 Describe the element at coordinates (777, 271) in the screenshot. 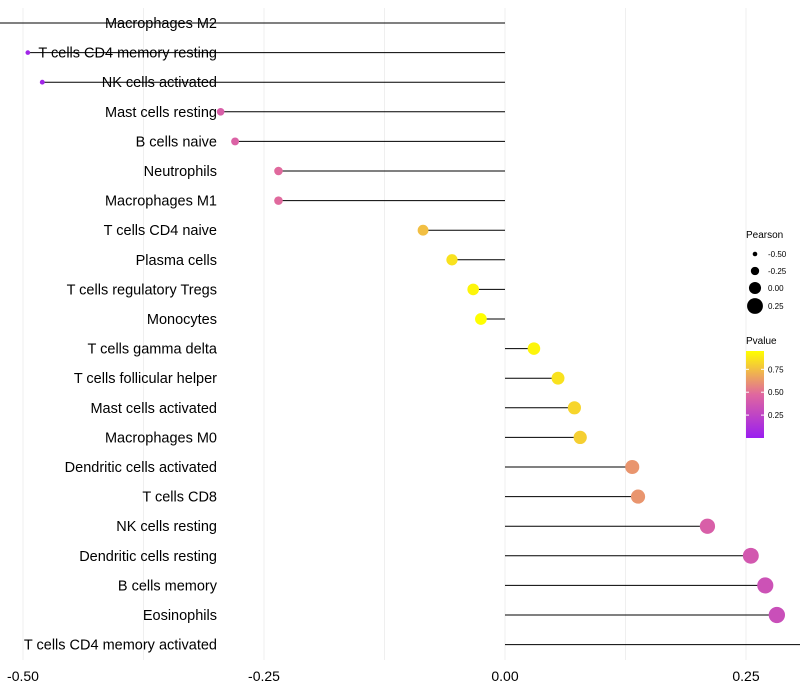

I see `pearson-legend-label: -0.25` at that location.